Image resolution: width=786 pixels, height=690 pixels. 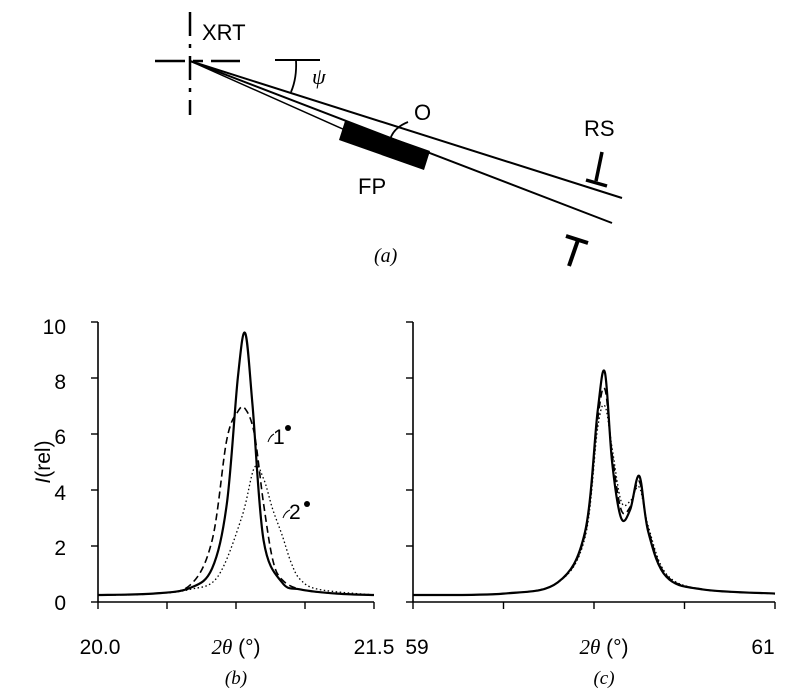 I want to click on chart-b-ytick-label-10: 10, so click(x=54, y=327).